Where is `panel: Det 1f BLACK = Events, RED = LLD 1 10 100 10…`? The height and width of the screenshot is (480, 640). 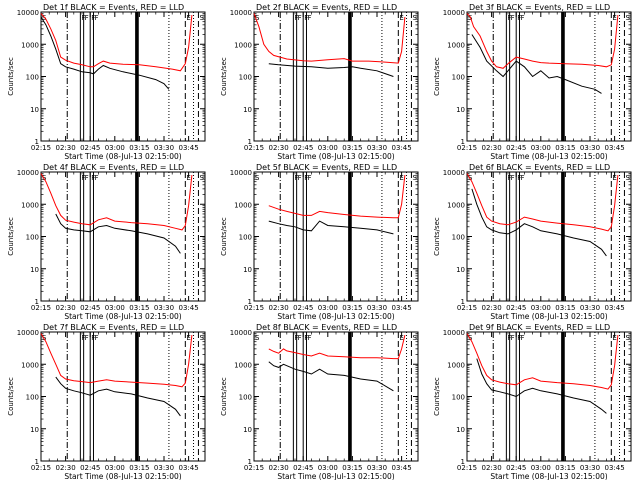
panel: Det 1f BLACK = Events, RED = LLD 1 10 100 10… is located at coordinates (106, 82).